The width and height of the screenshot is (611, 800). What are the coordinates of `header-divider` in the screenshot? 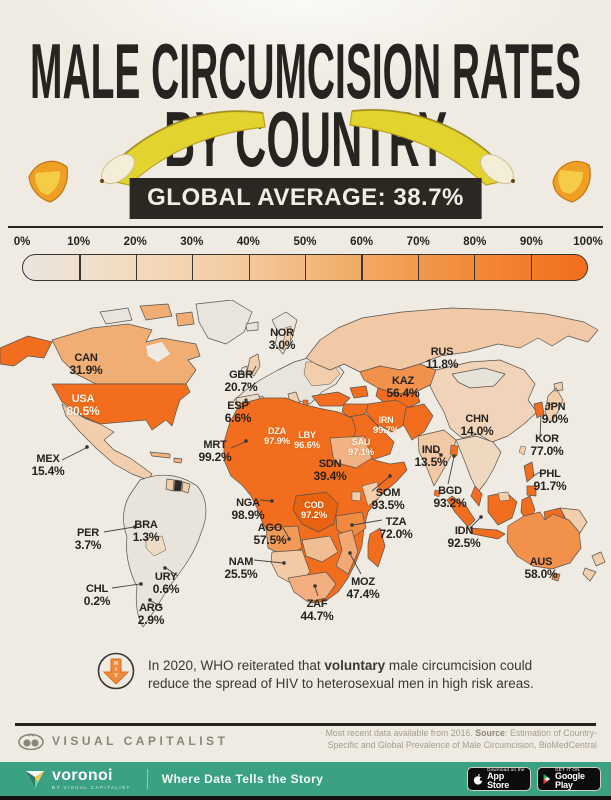 It's located at (305, 227).